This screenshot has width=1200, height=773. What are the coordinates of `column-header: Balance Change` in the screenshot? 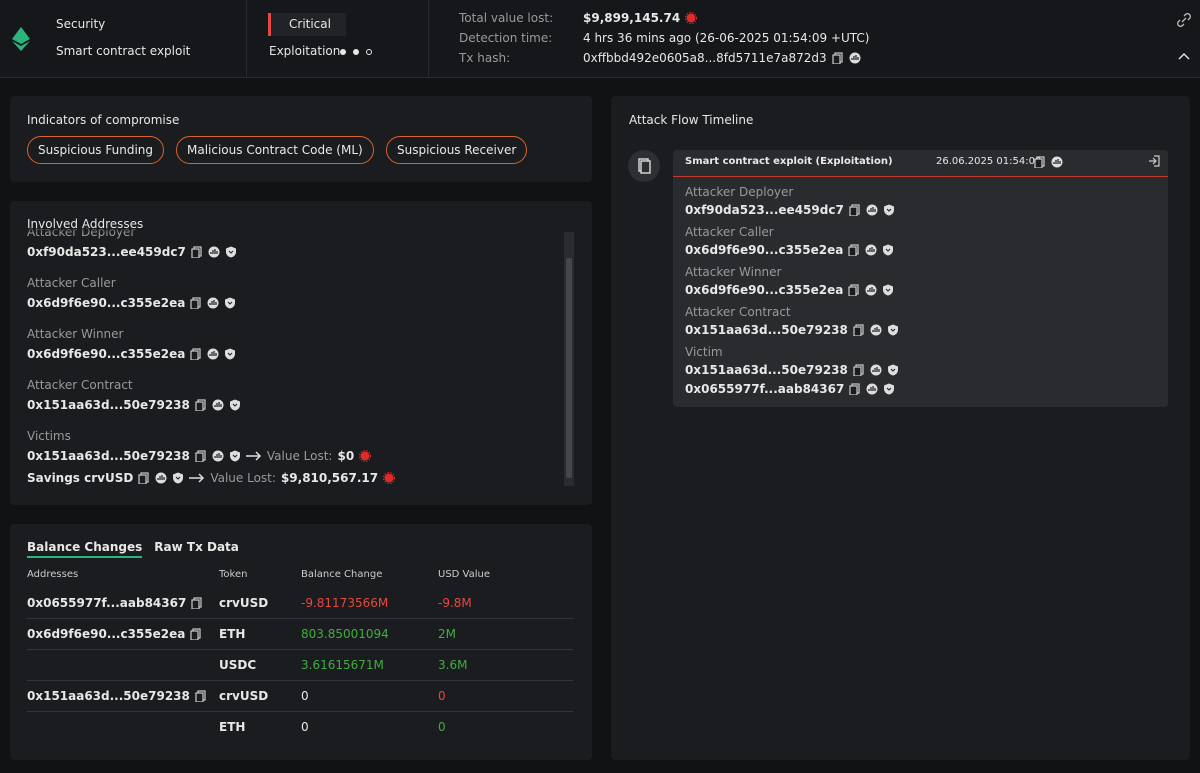 It's located at (342, 574).